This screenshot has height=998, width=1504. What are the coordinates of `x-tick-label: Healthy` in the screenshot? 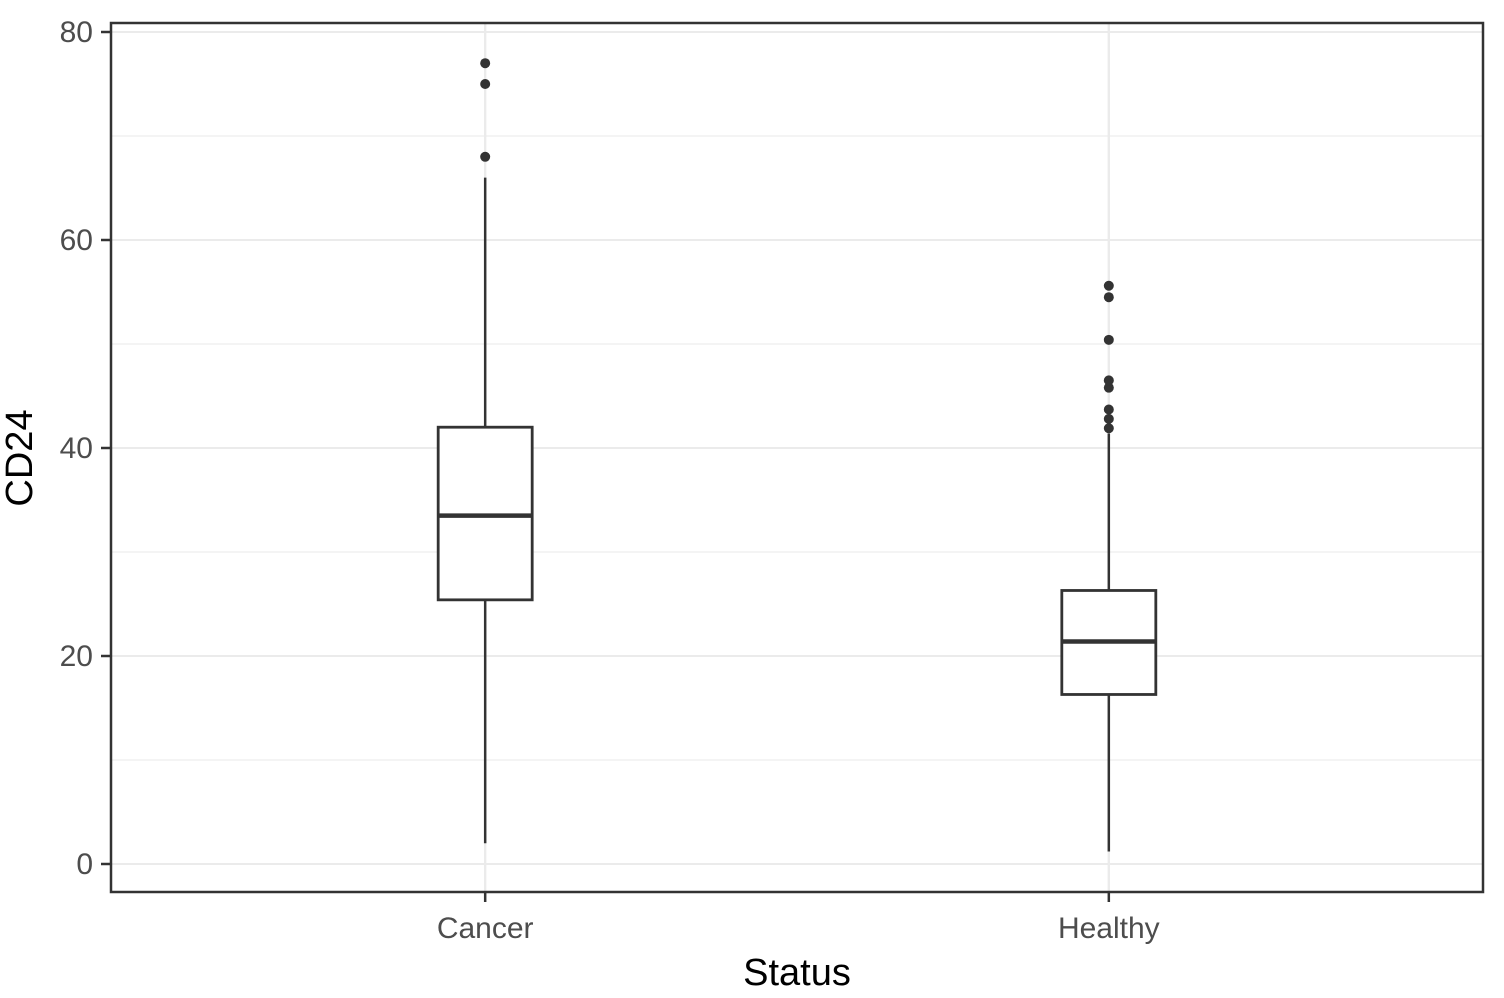 It's located at (1109, 928).